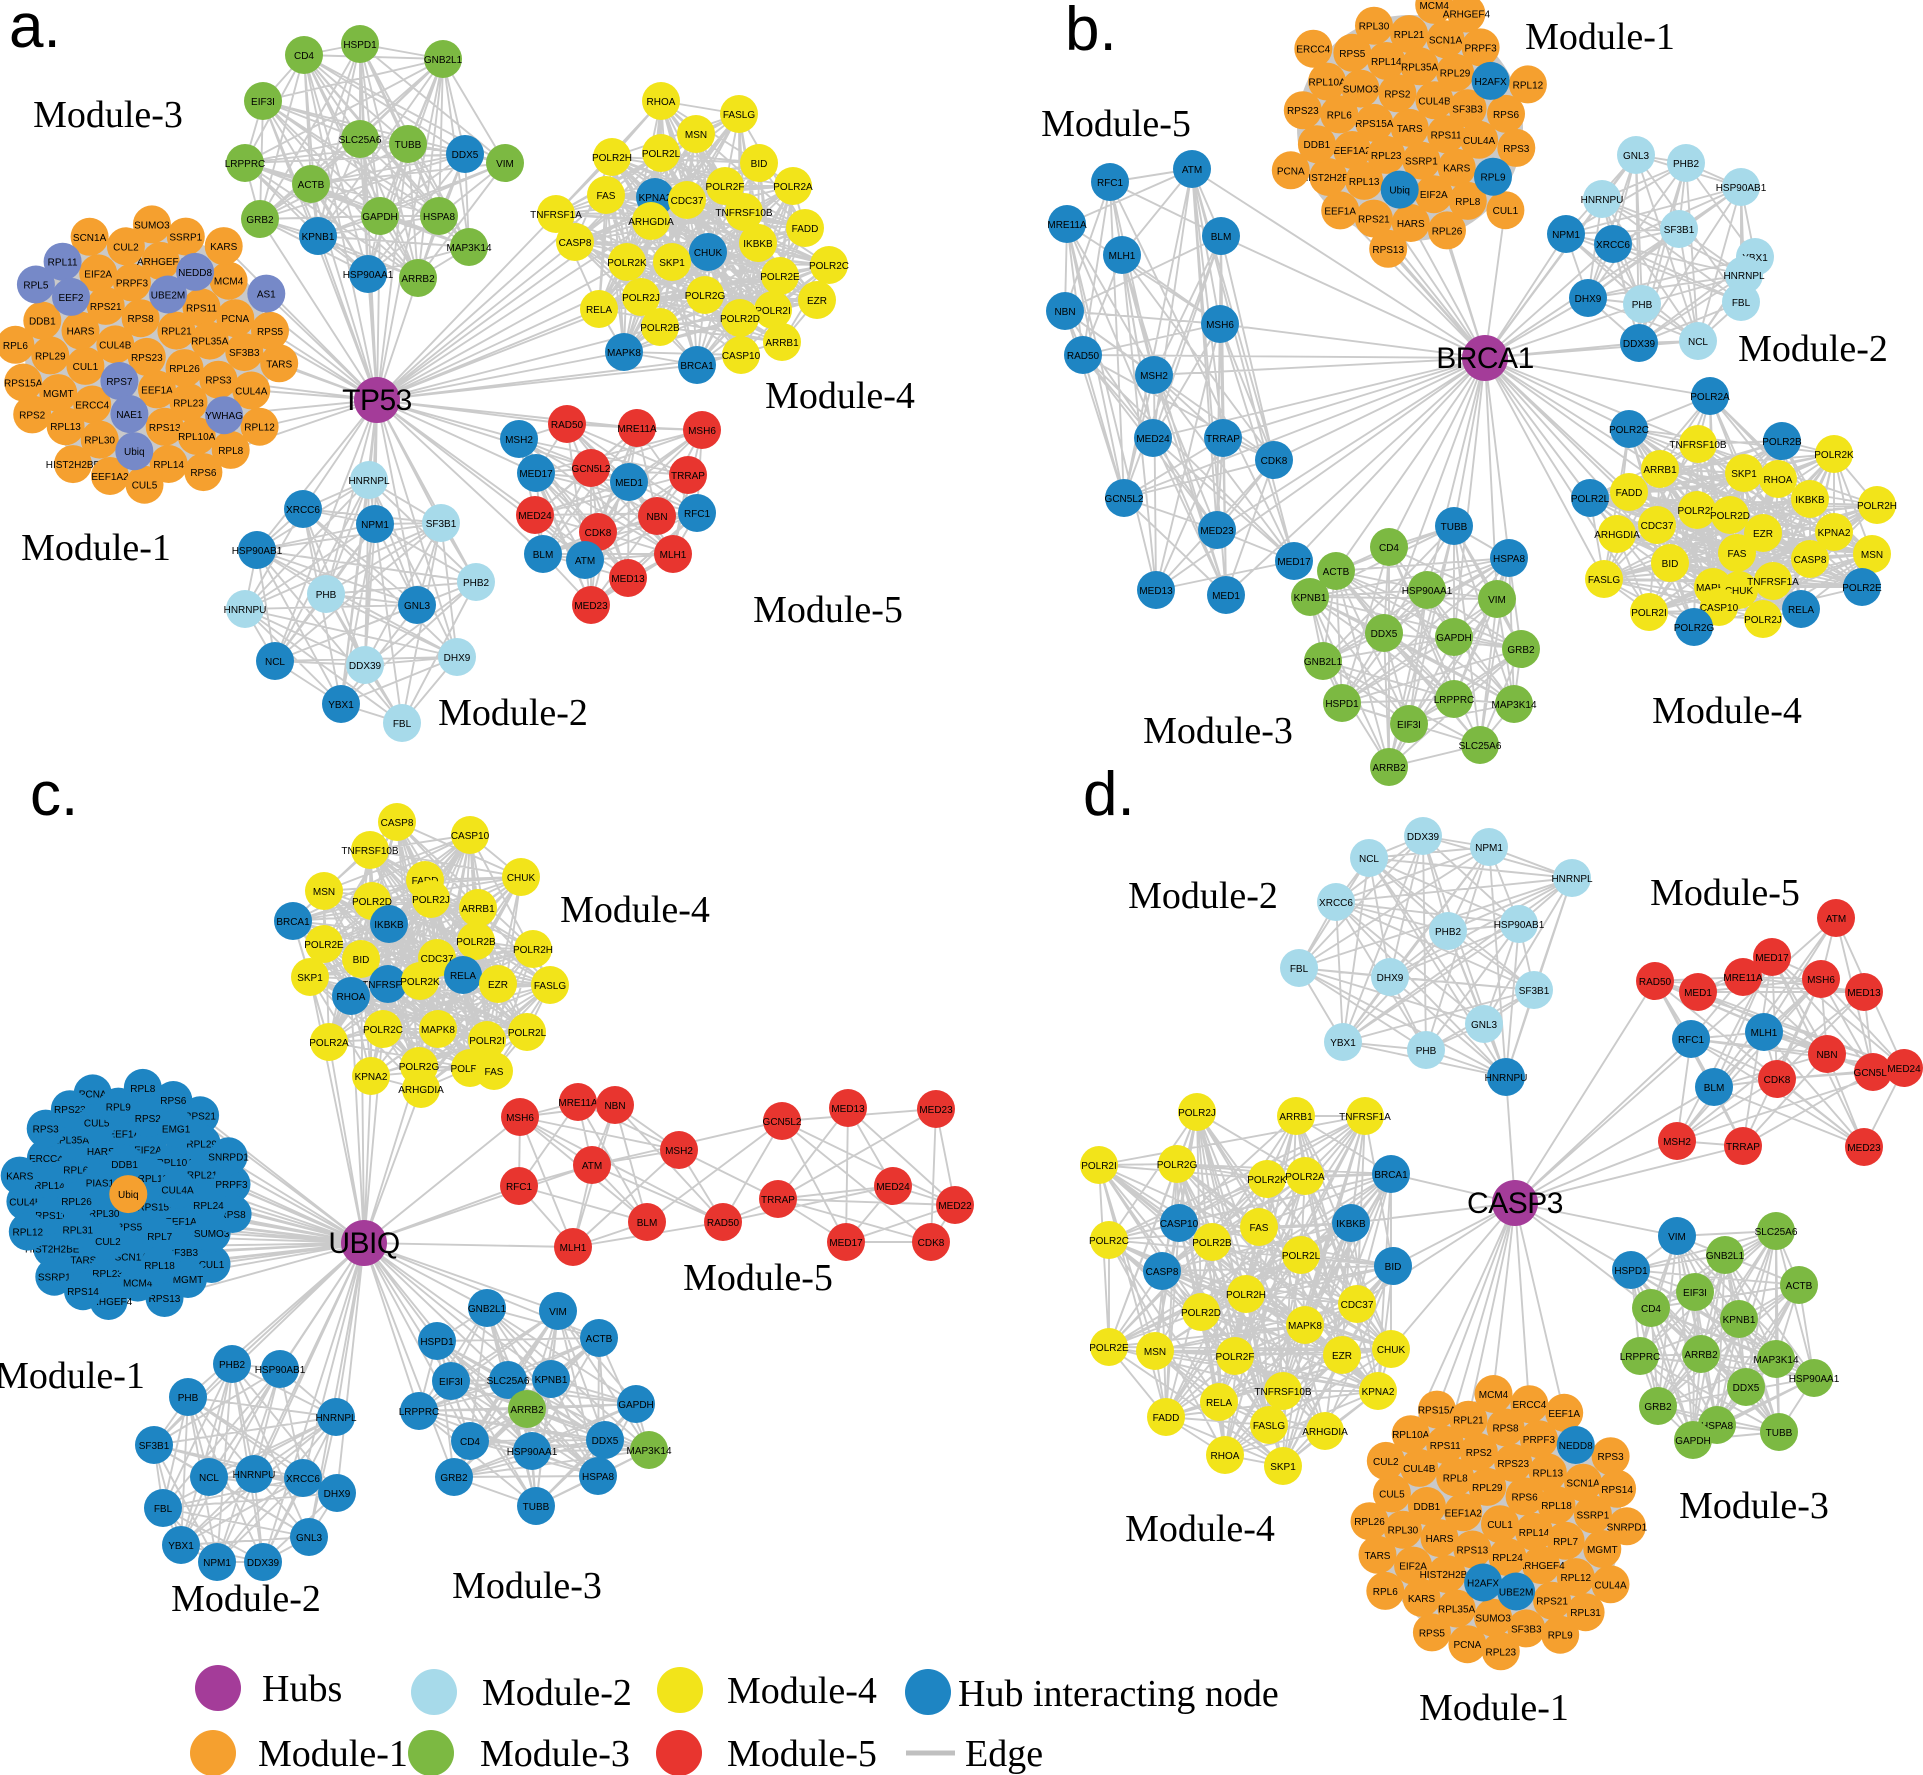 This screenshot has height=1775, width=1923. I want to click on svg-text: UBE2M, so click(1516, 1593).